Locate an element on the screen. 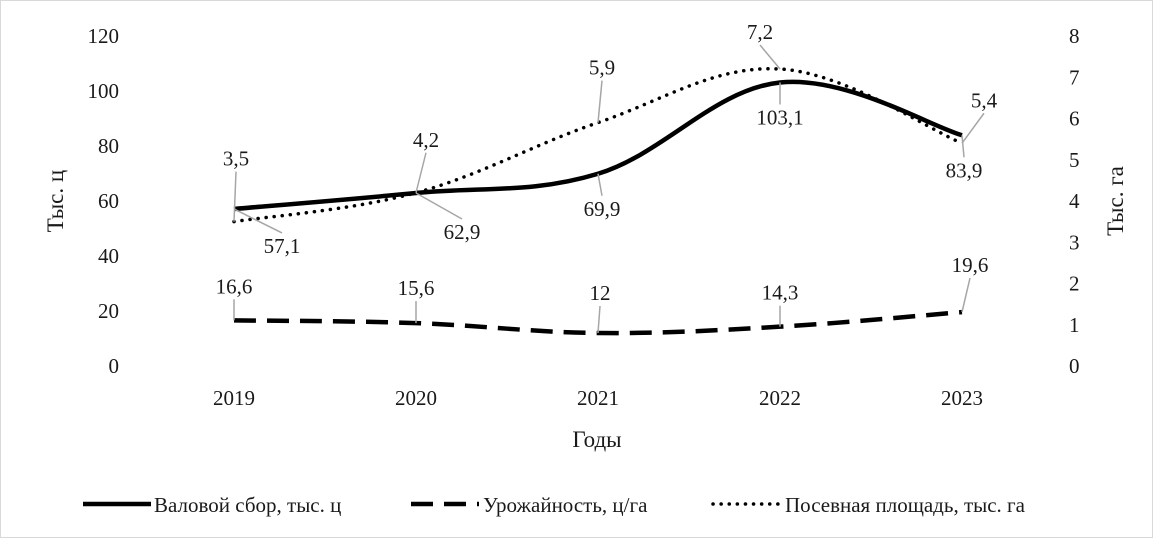 Image resolution: width=1153 pixels, height=539 pixels. data-label: 3,5 is located at coordinates (236, 159).